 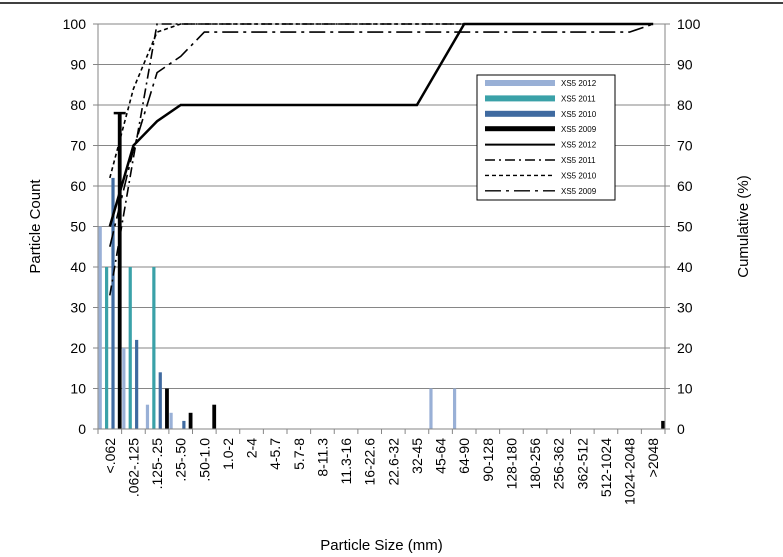 I want to click on x-tick-label: 8-11.3, so click(x=322, y=457).